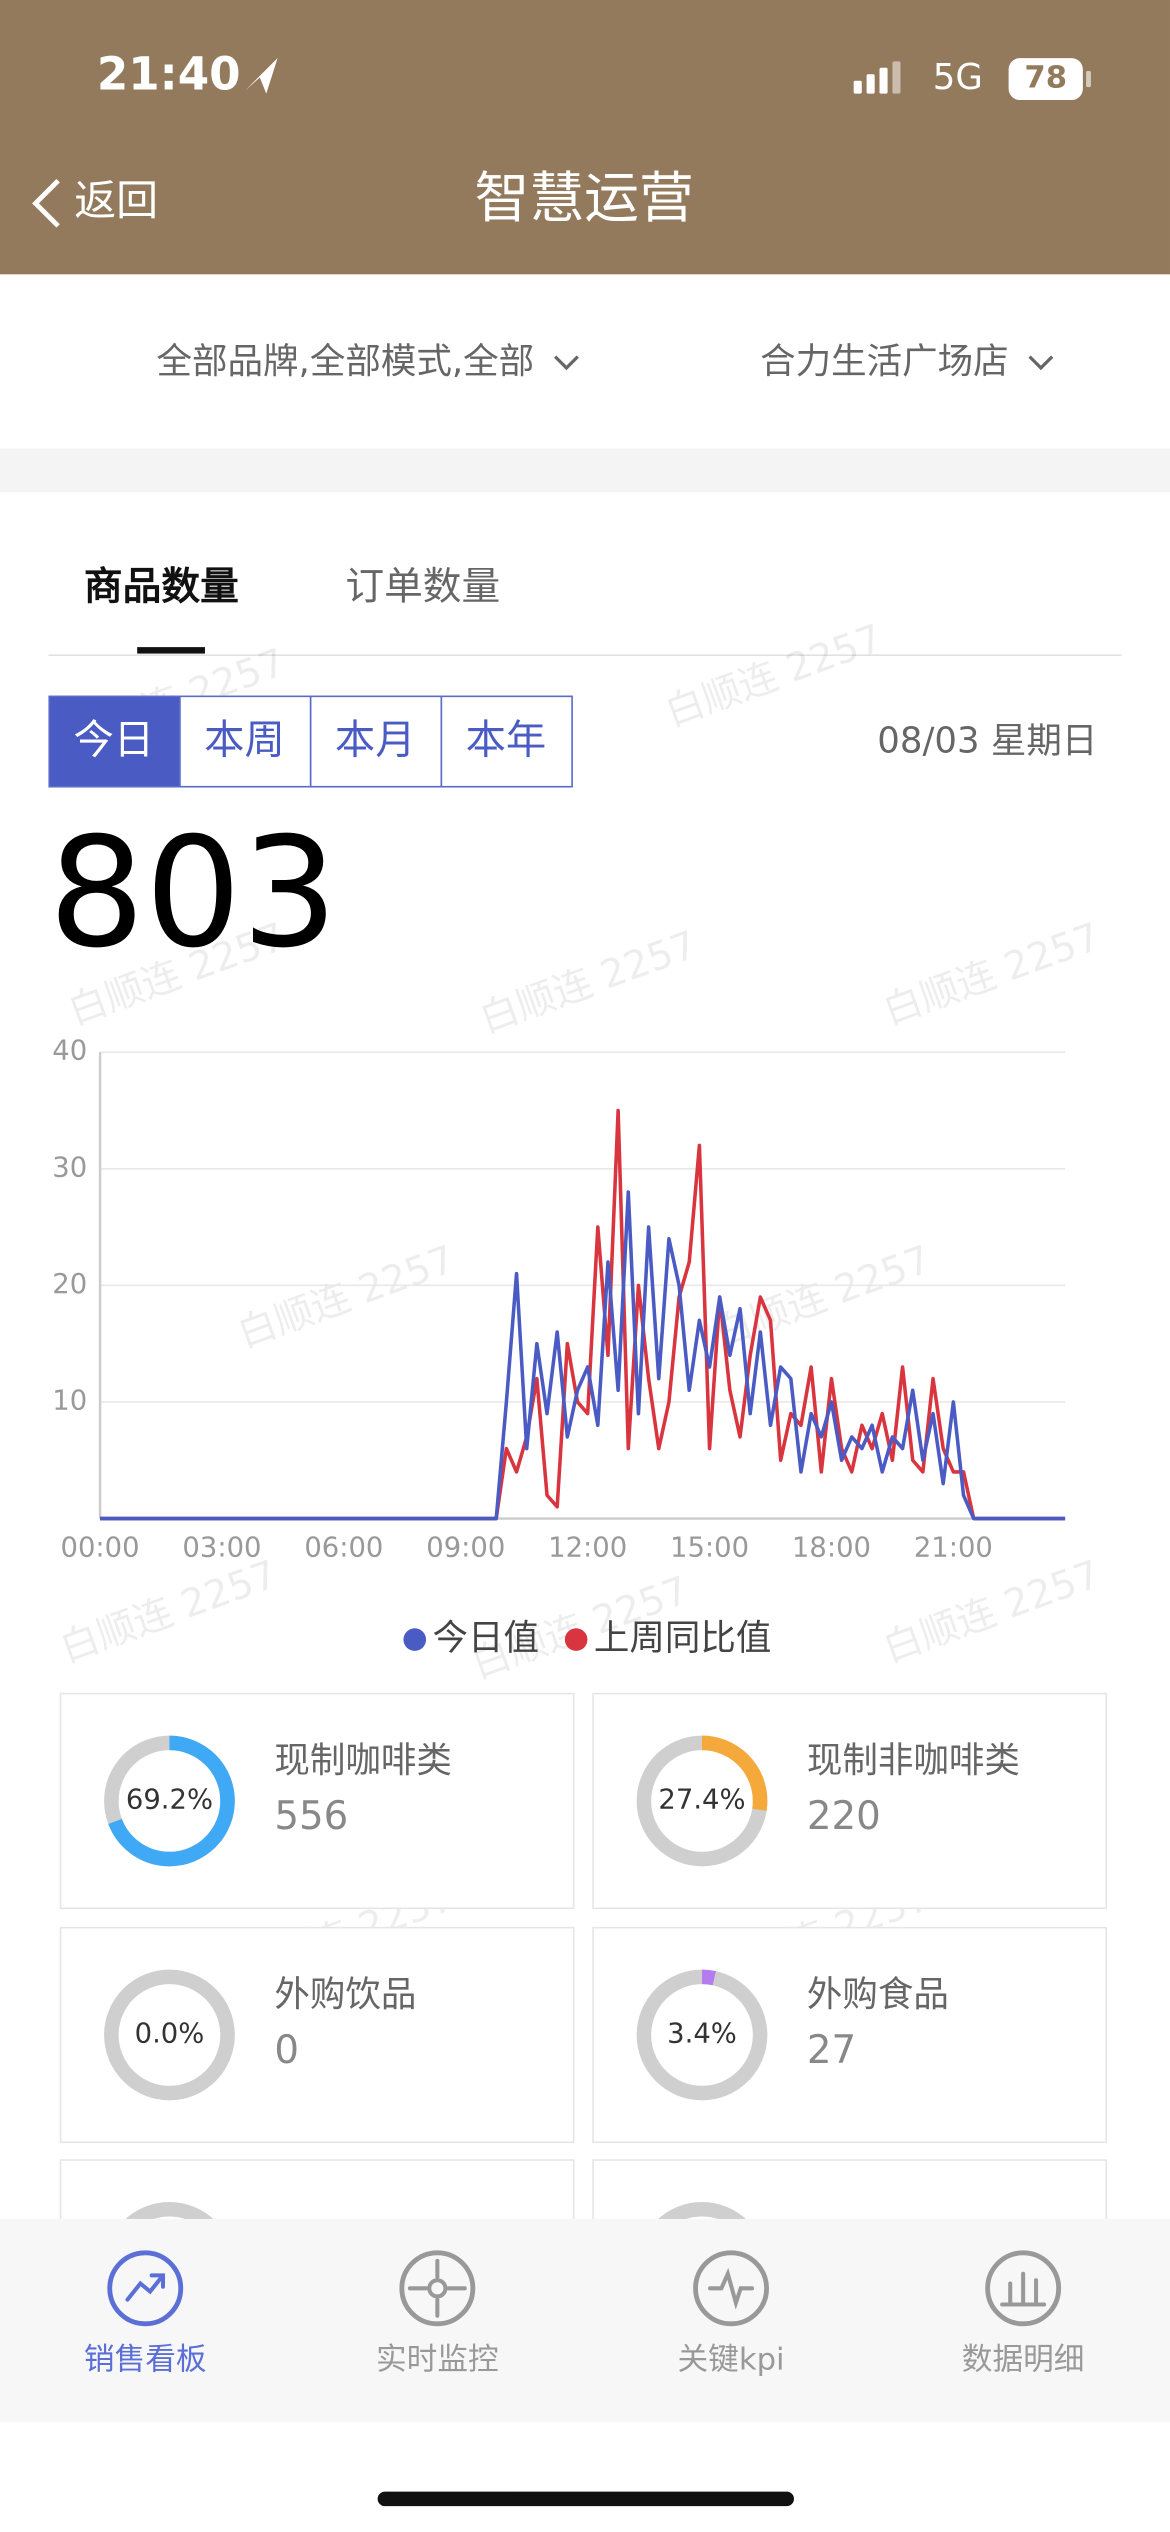 The height and width of the screenshot is (2532, 1170). I want to click on period-label: 今日, so click(113, 739).